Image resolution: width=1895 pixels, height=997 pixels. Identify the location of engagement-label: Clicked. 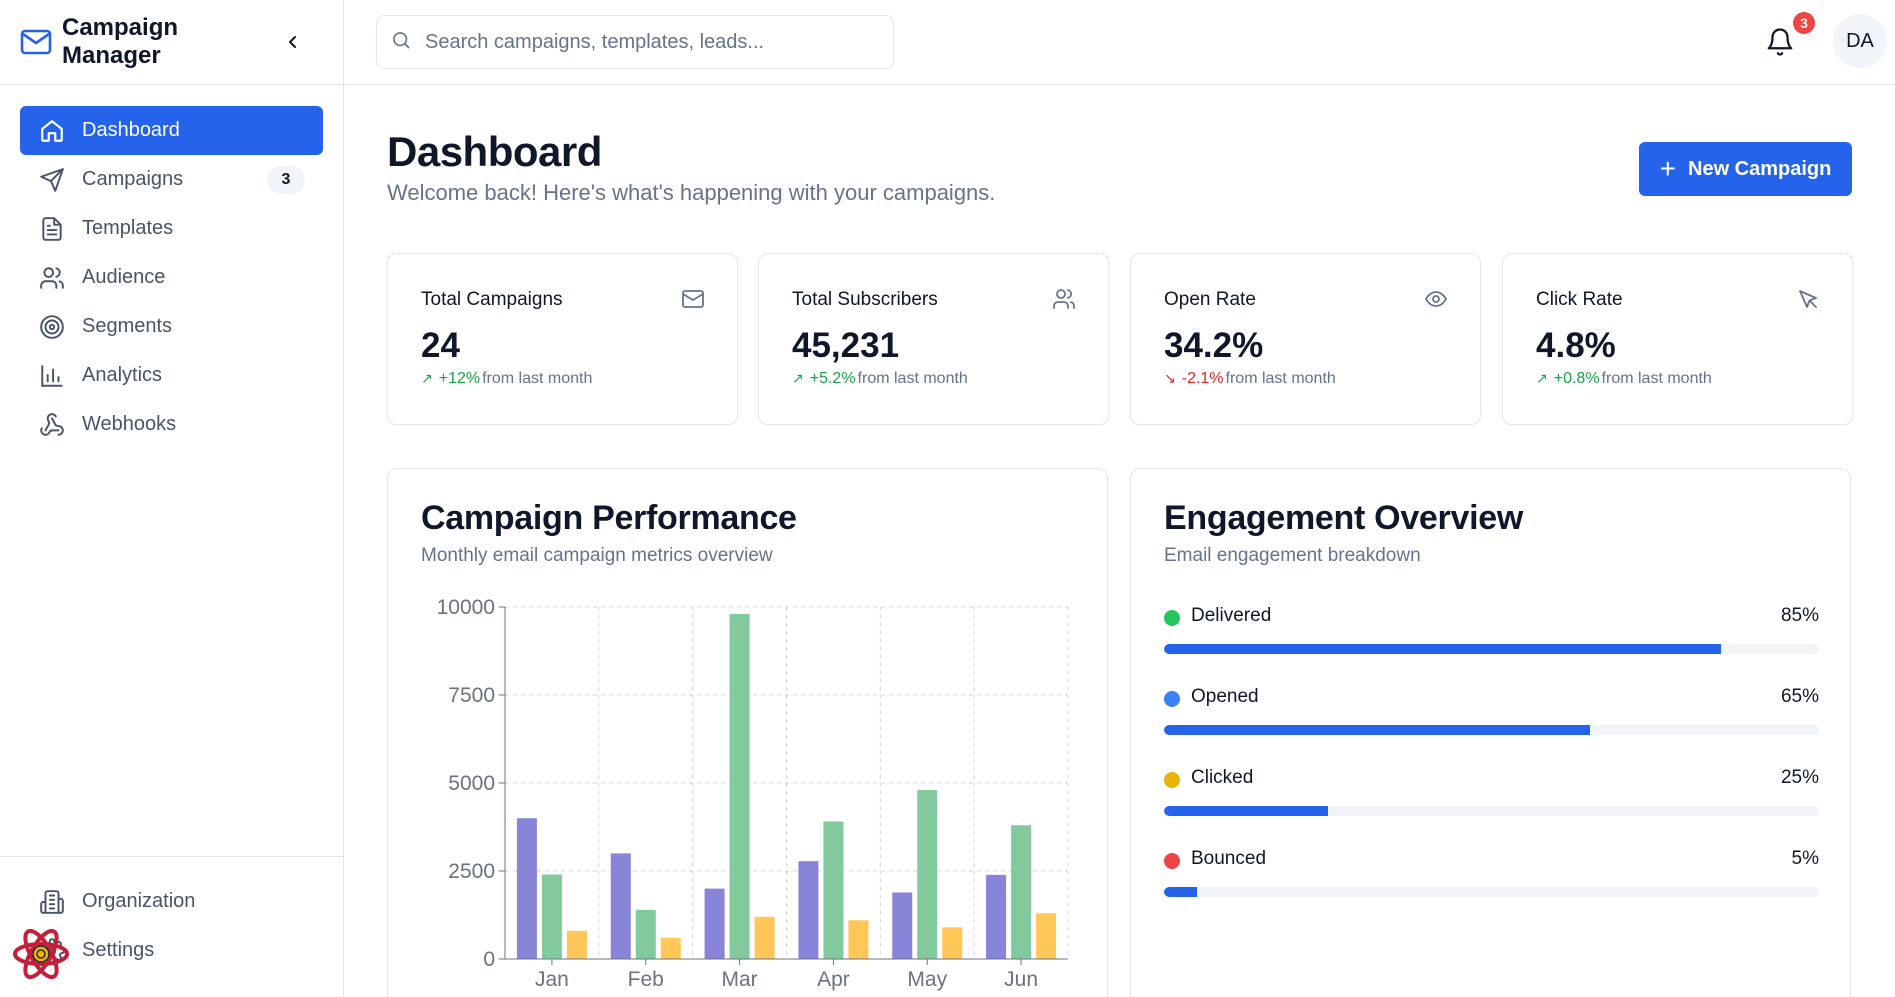
(1222, 777).